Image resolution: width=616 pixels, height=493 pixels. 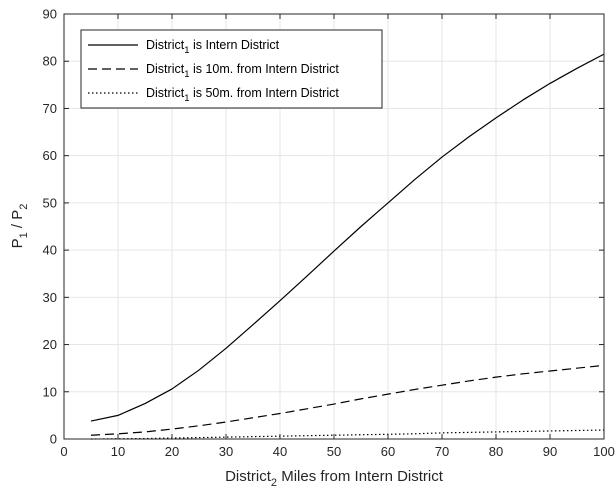 What do you see at coordinates (274, 483) in the screenshot?
I see `x-axis-label-sub: 2` at bounding box center [274, 483].